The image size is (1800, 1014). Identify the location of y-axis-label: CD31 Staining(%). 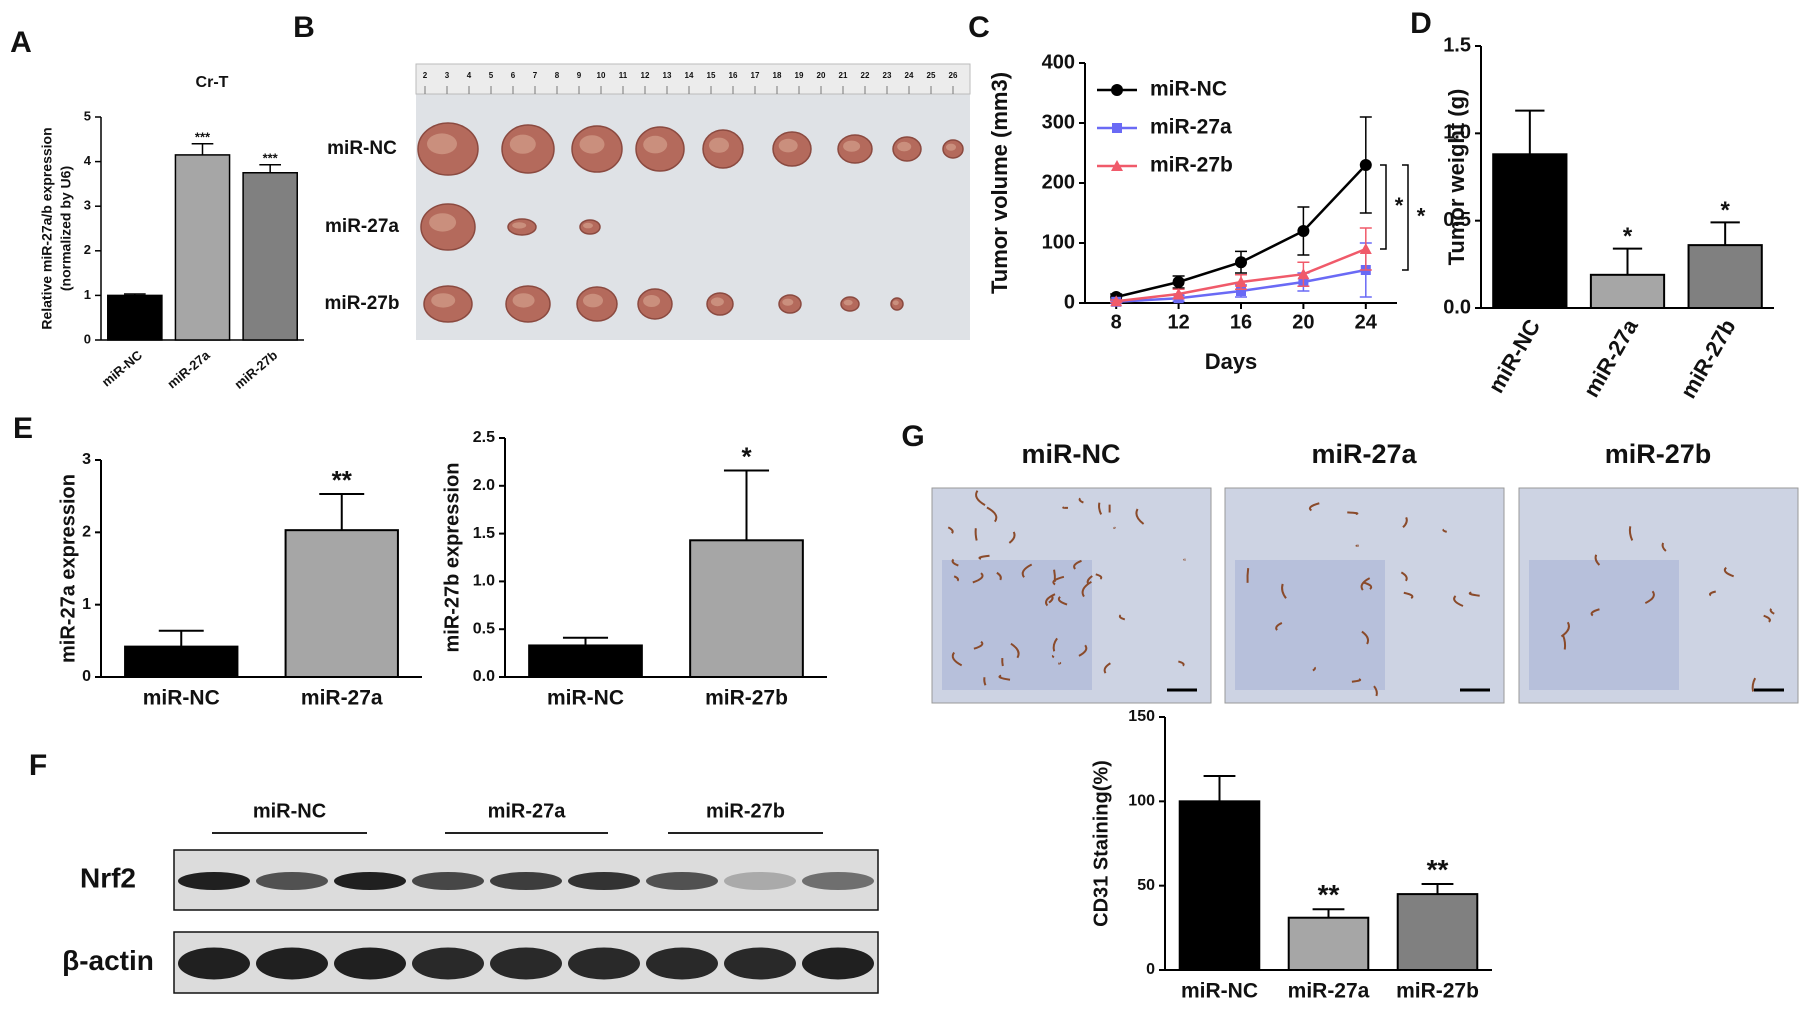
(1101, 843).